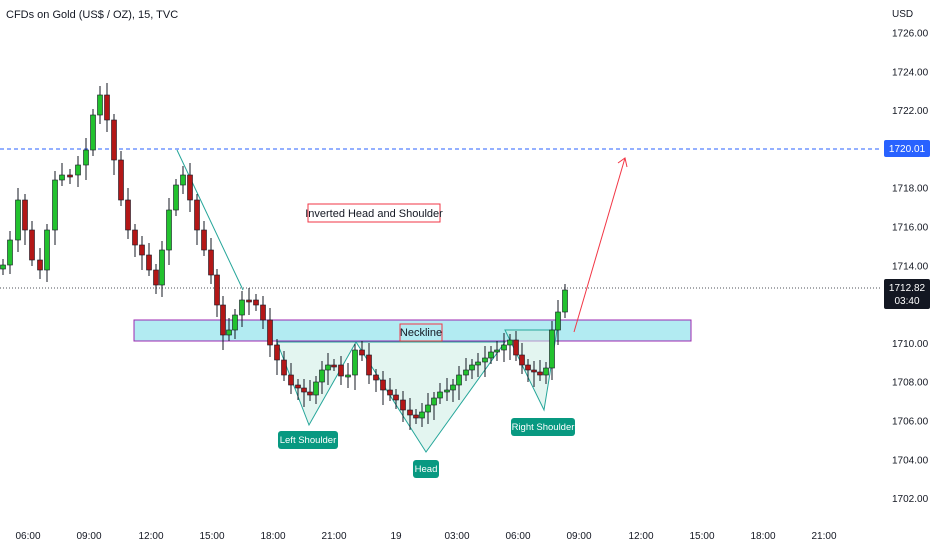 This screenshot has width=932, height=550. I want to click on price-tick-label: 1704.00, so click(910, 460).